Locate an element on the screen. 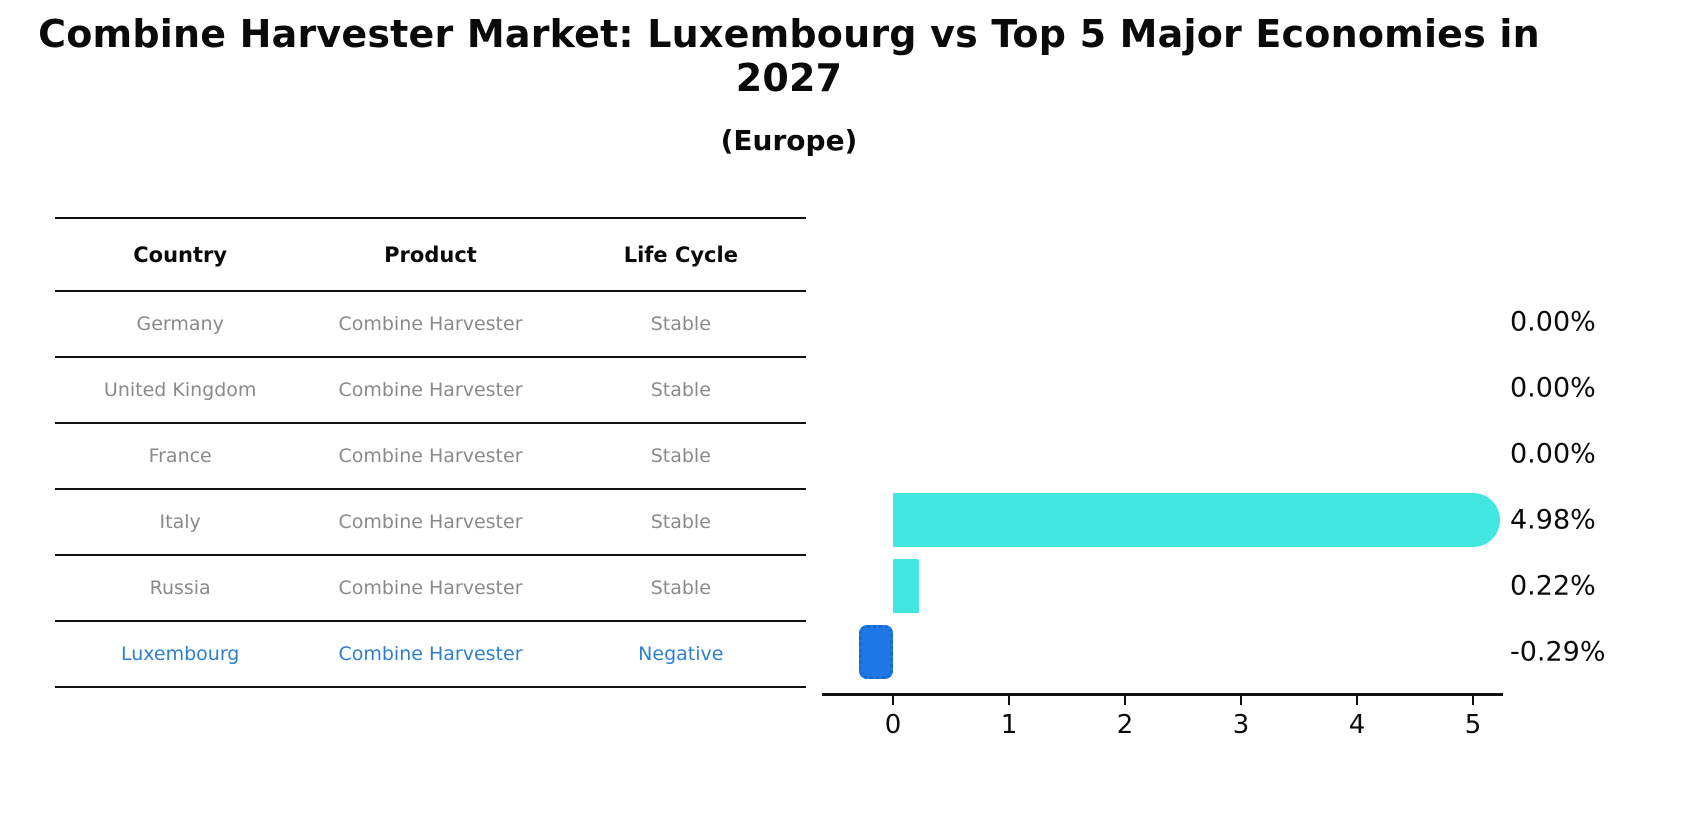 The width and height of the screenshot is (1683, 823). table-row-russia: Russia Combine Harvester Stable is located at coordinates (430, 589).